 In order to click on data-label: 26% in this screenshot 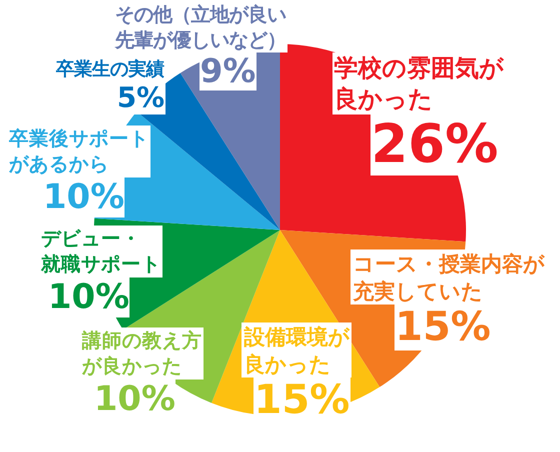, I will do `click(434, 144)`.